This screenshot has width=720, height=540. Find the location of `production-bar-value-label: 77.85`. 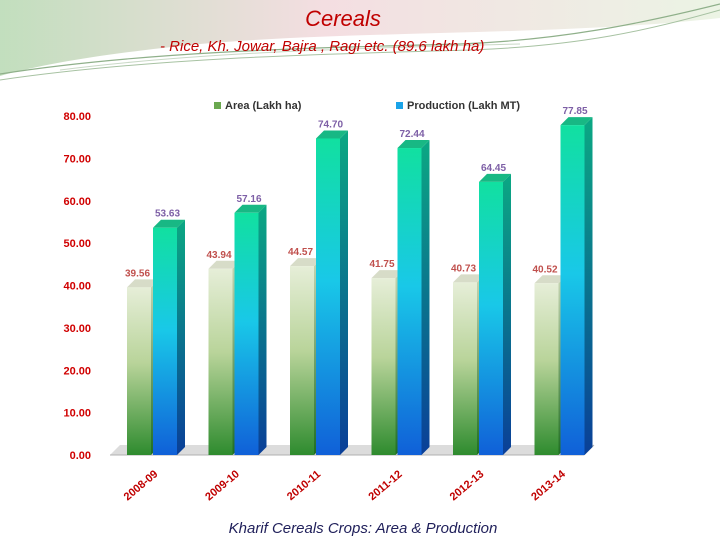

production-bar-value-label: 77.85 is located at coordinates (575, 111).